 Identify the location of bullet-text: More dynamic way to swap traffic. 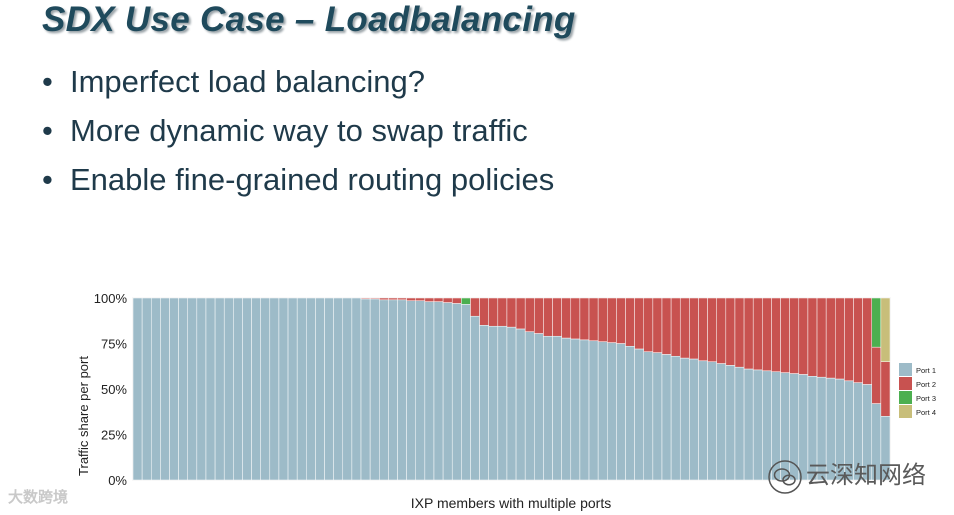
(299, 130).